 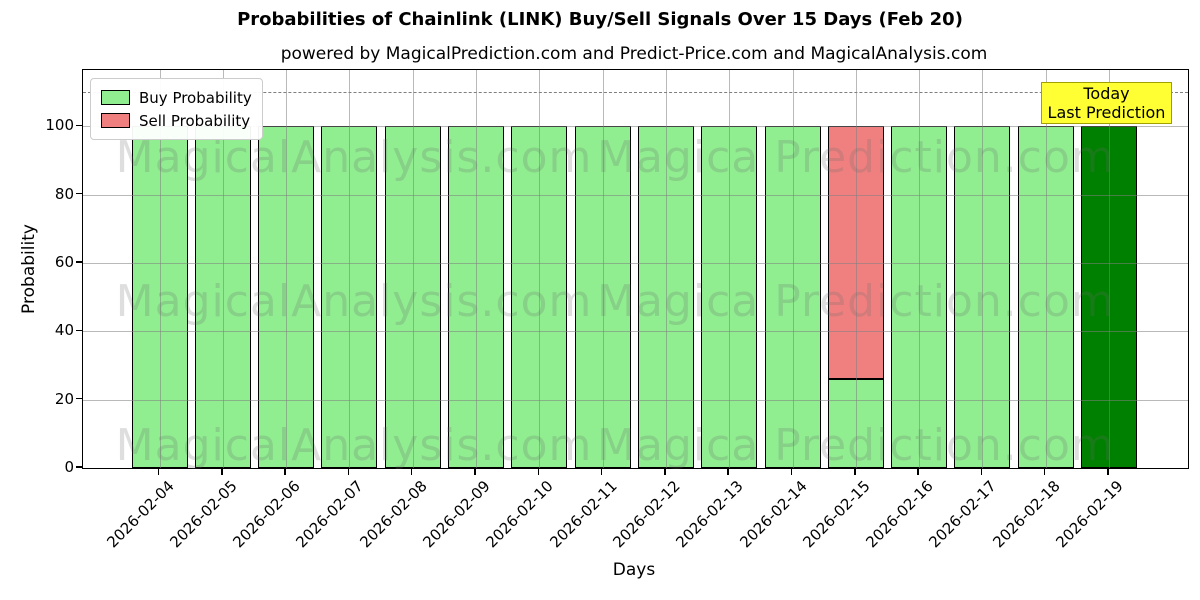 I want to click on x-tick-label-2026-02-19: 2026-02-19, so click(x=1089, y=514).